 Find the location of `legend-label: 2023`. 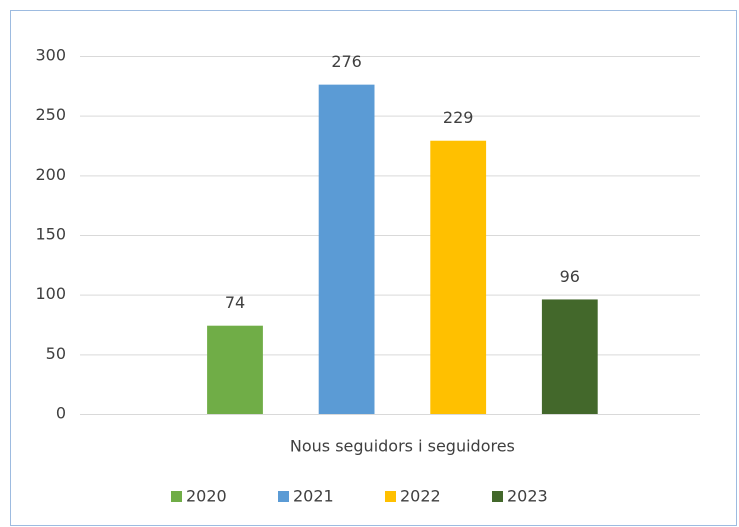

legend-label: 2023 is located at coordinates (527, 496).